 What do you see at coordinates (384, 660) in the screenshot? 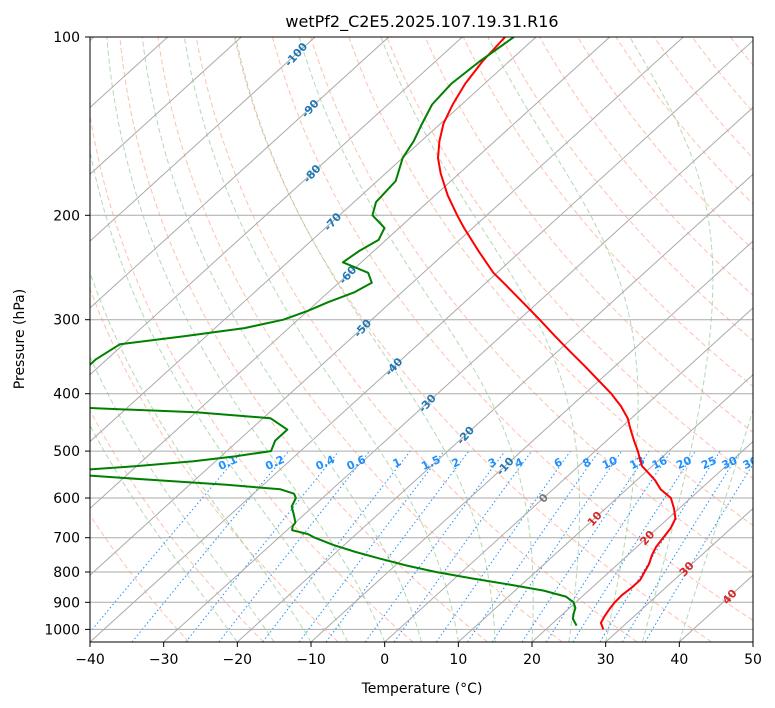
I see `x-tick-label: 0` at bounding box center [384, 660].